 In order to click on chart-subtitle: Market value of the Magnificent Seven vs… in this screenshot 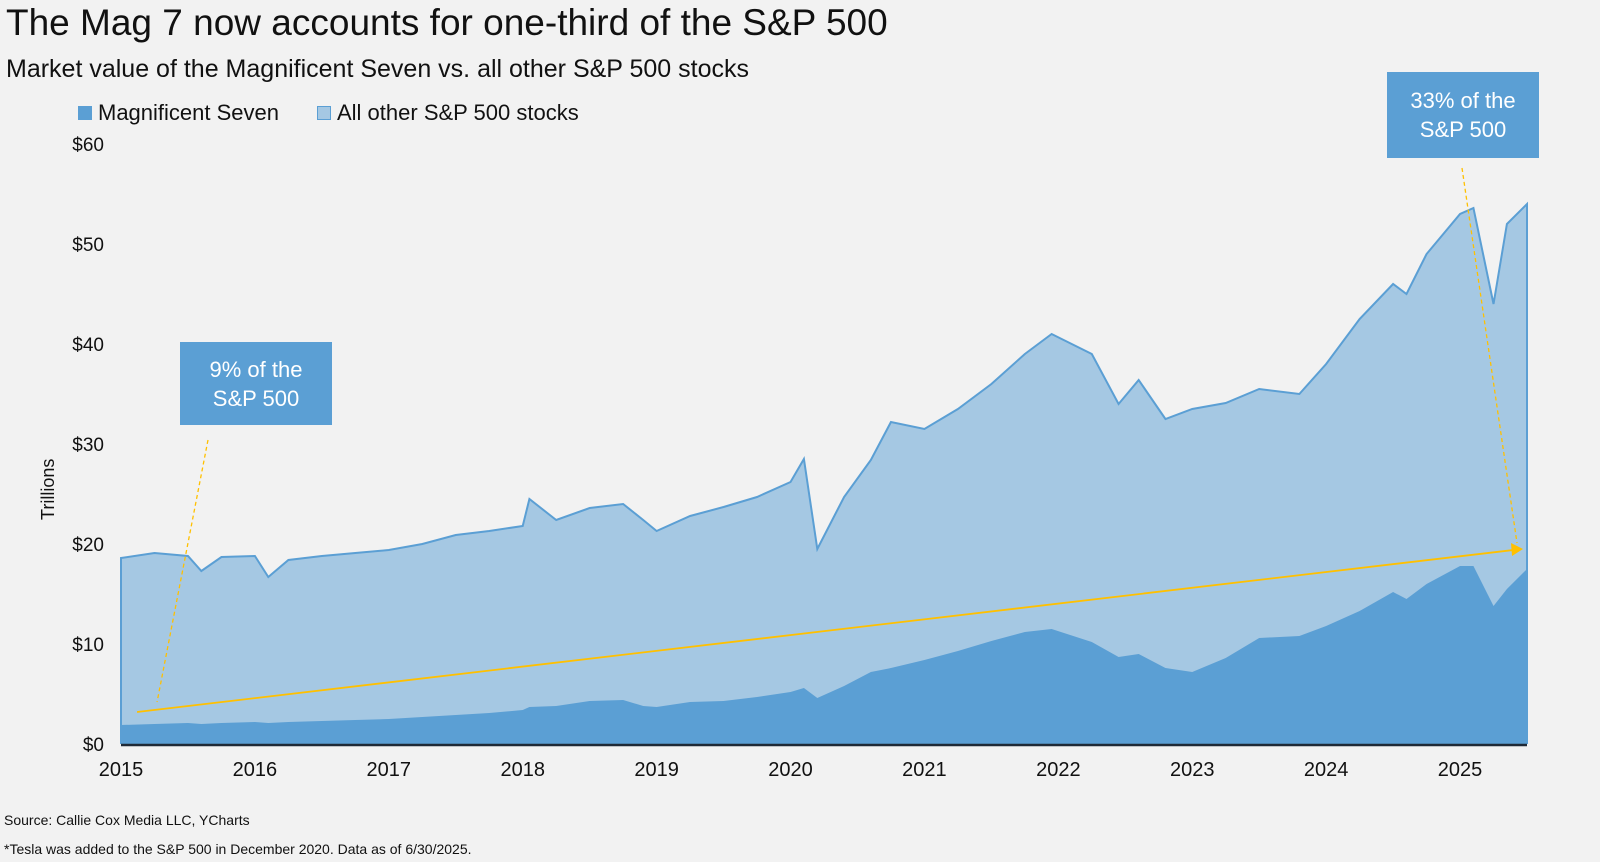, I will do `click(377, 69)`.